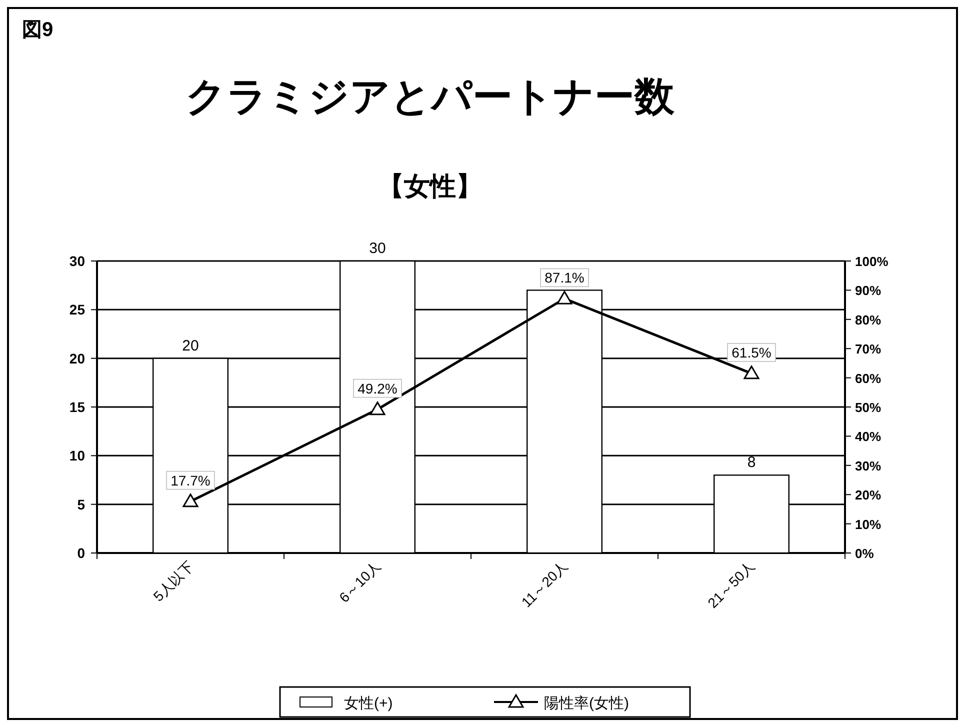  Describe the element at coordinates (77, 456) in the screenshot. I see `y-tick-label: 10` at that location.